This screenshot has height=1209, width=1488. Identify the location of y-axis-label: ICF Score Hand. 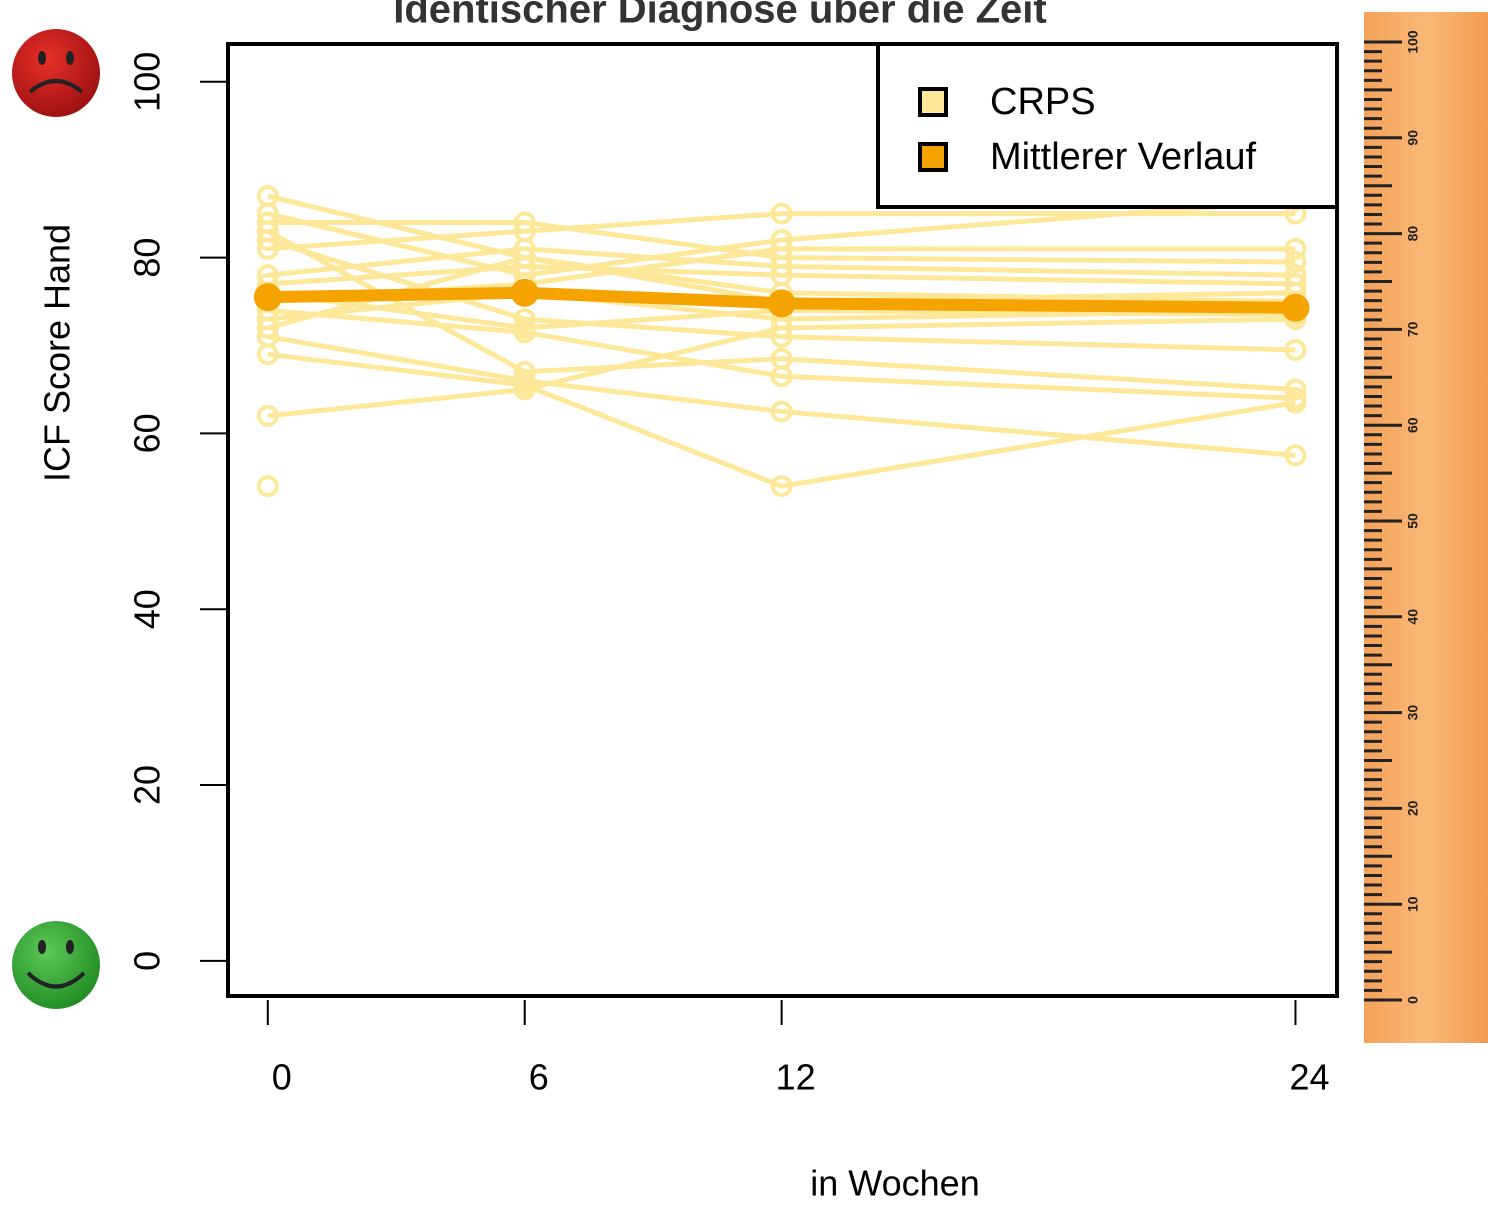
(57, 353).